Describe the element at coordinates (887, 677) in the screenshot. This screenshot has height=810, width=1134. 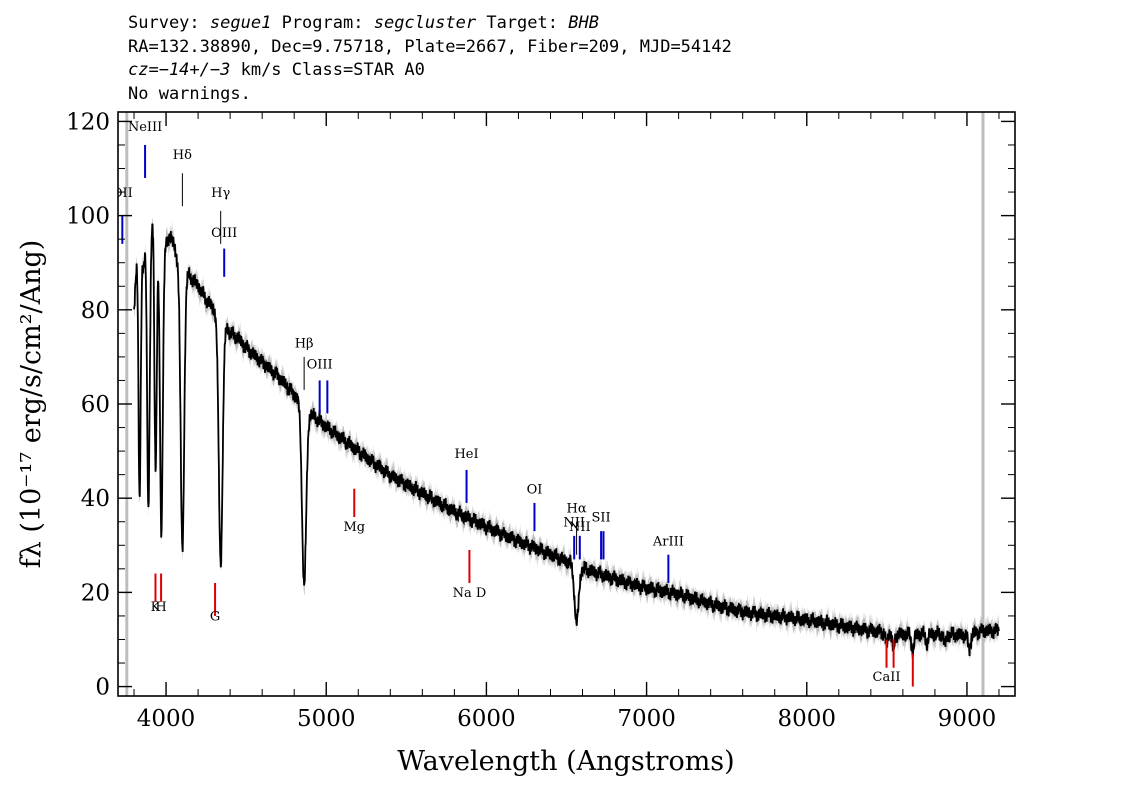
I see `marker-label-caii-21: CaII` at that location.